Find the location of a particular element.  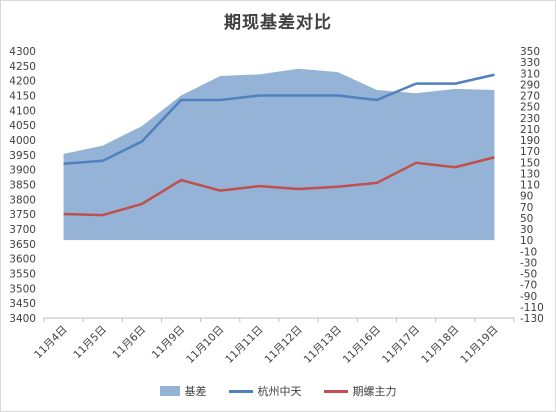

legend-item-futures: 期螺主力 is located at coordinates (360, 391).